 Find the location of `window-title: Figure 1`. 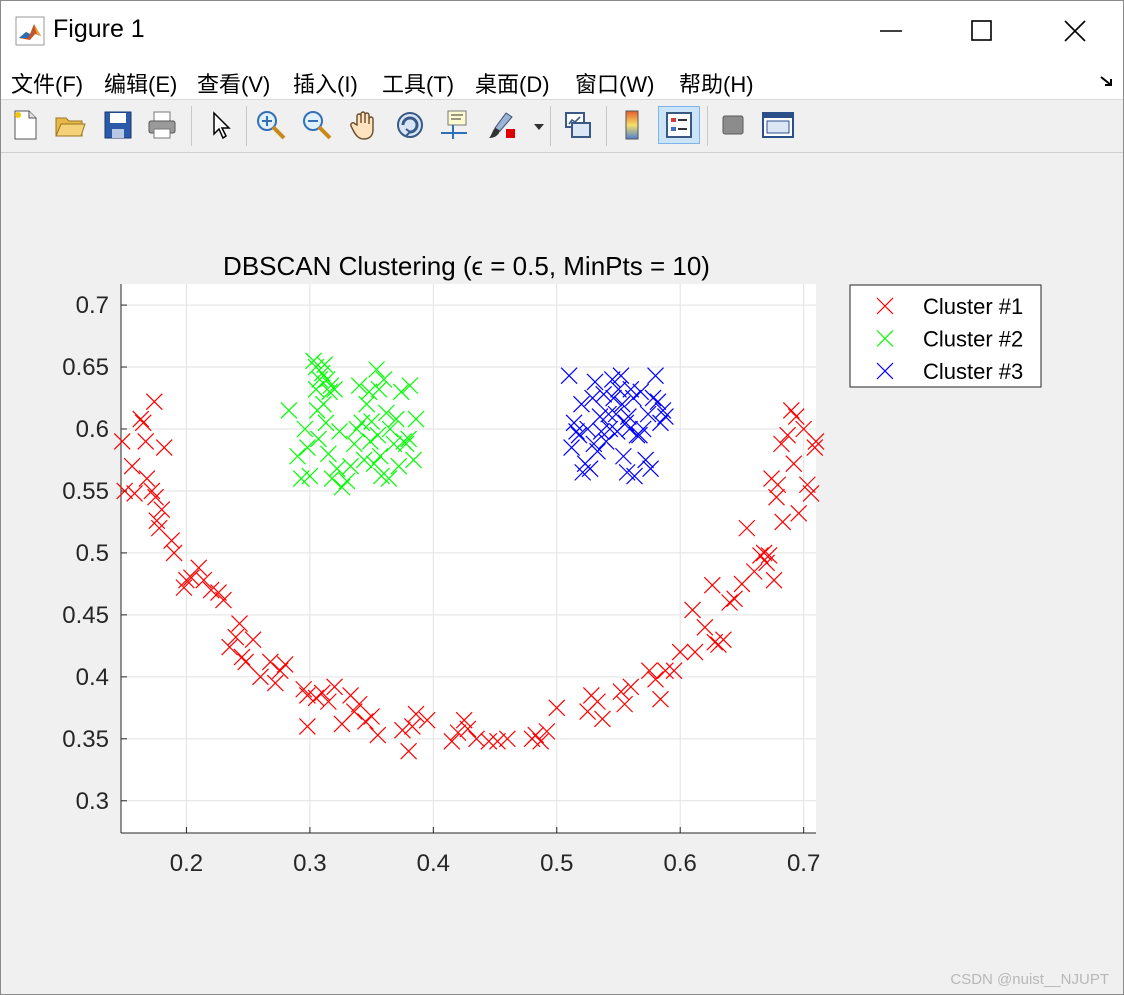

window-title: Figure 1 is located at coordinates (99, 29).